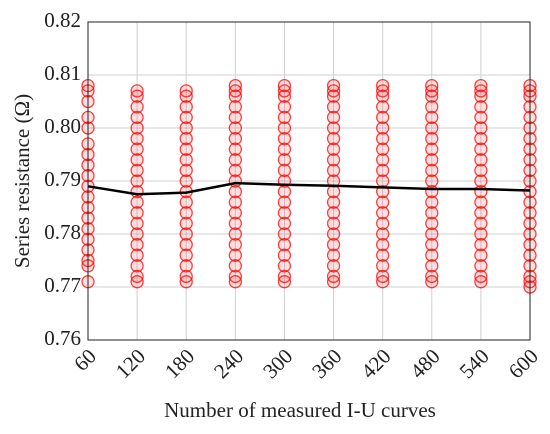  What do you see at coordinates (179, 363) in the screenshot?
I see `x-tick-label: 180` at bounding box center [179, 363].